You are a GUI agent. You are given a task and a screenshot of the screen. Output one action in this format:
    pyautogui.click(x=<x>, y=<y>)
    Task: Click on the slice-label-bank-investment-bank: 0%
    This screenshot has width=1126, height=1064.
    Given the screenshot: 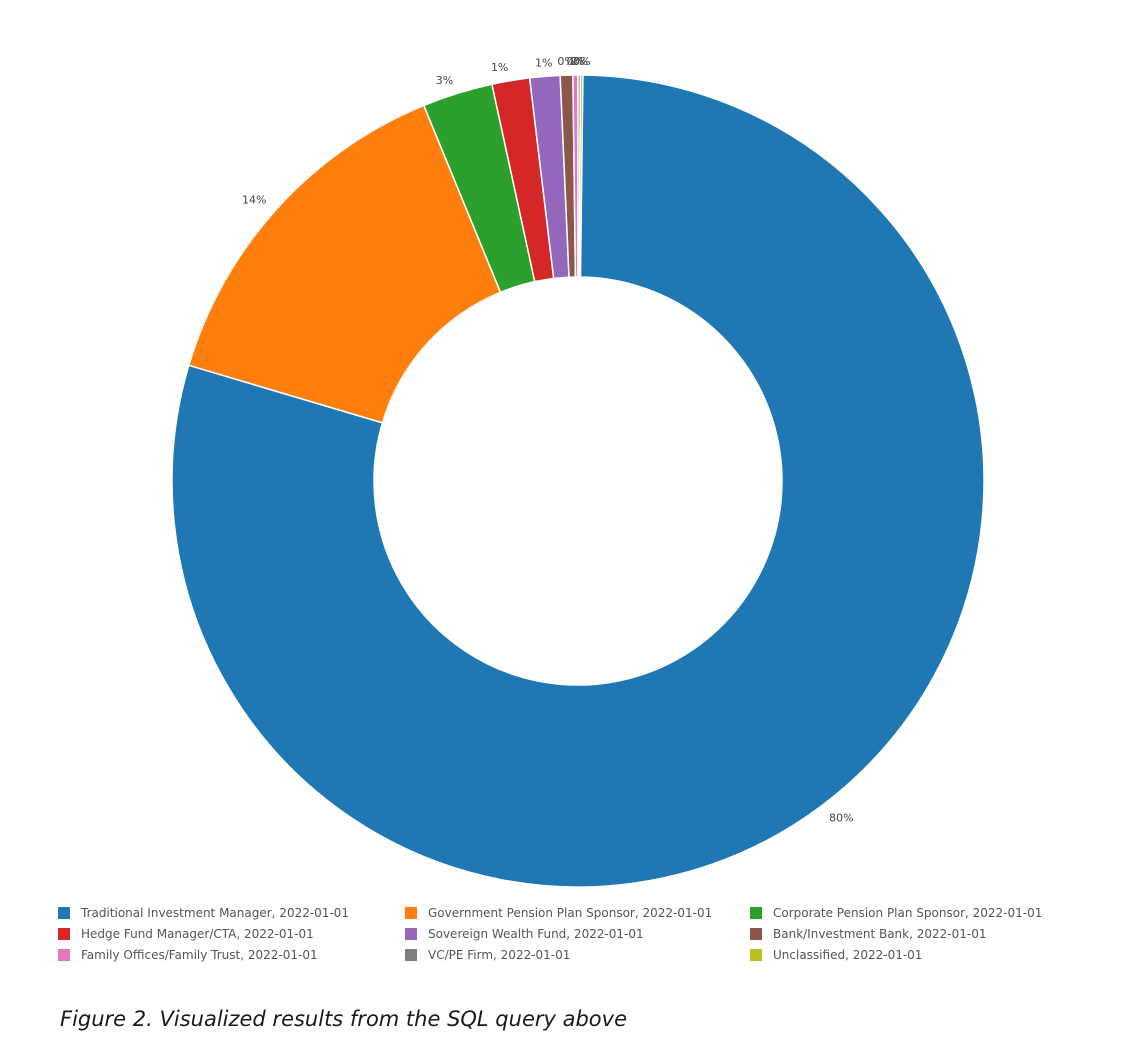 What is the action you would take?
    pyautogui.click(x=565, y=61)
    